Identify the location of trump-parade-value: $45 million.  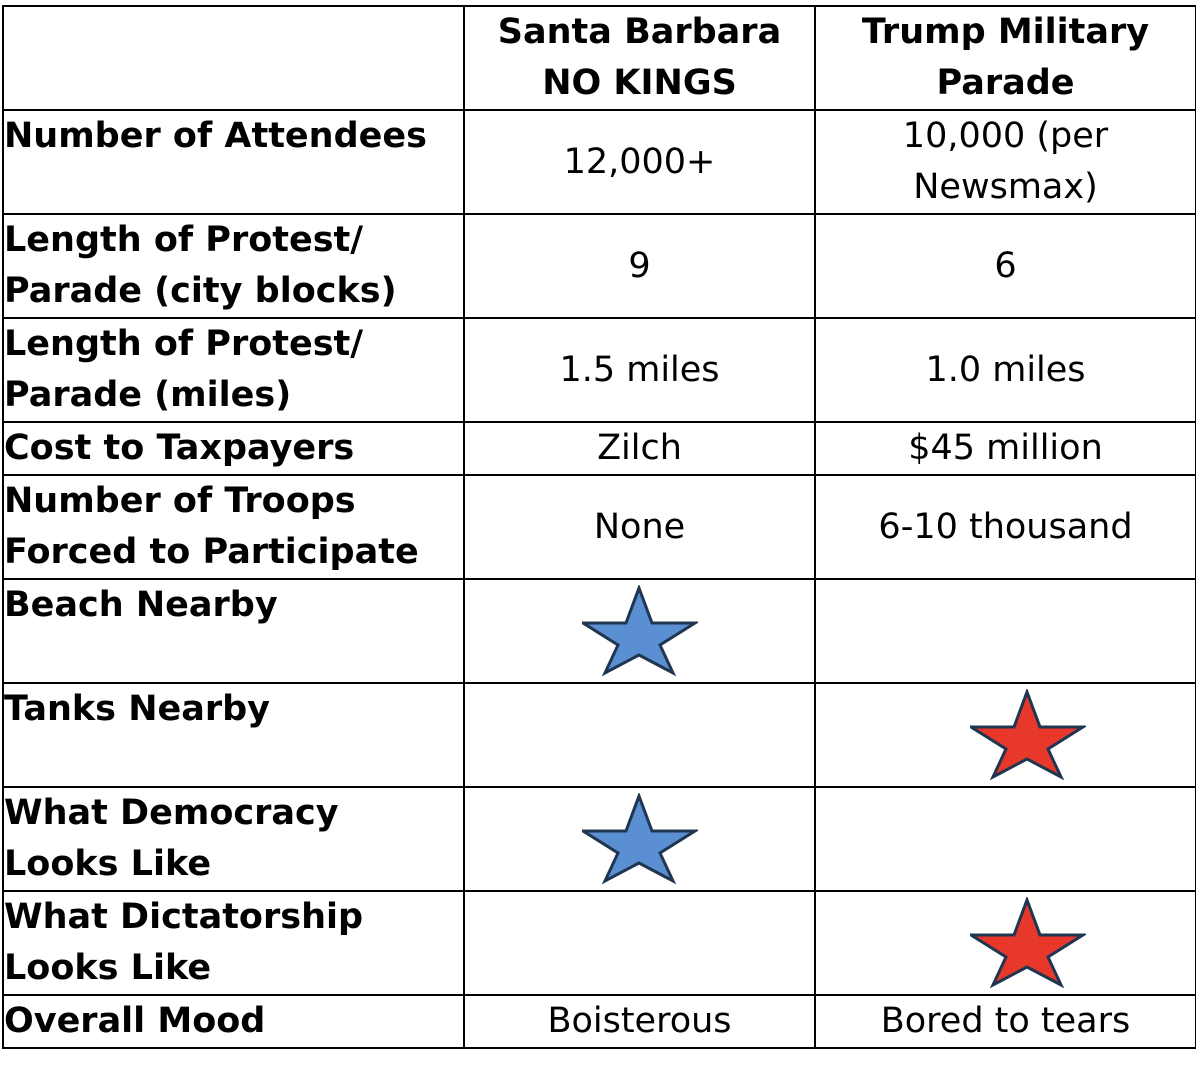
(1005, 448).